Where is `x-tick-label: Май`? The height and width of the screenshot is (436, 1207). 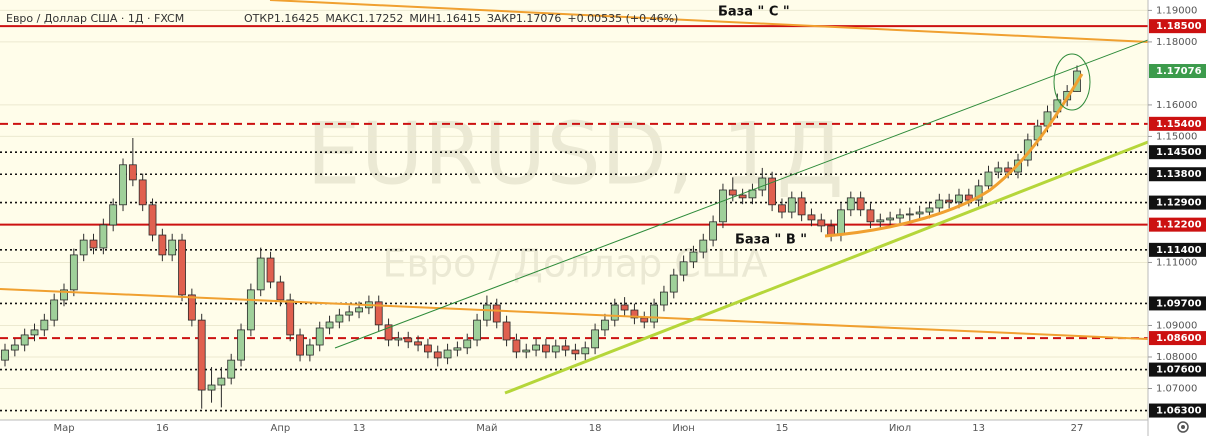
x-tick-label: Май is located at coordinates (486, 428).